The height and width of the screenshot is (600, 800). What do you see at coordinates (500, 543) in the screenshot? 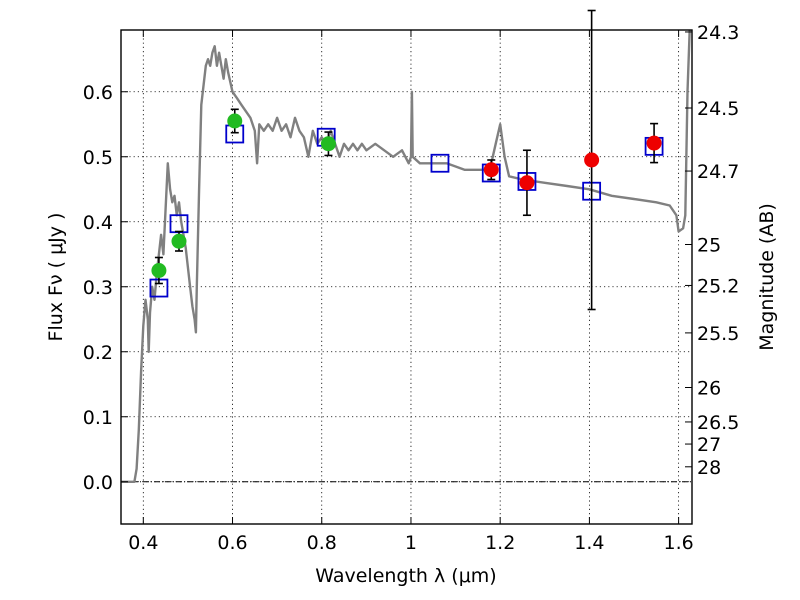
I see `x-tick-label: 1.2` at bounding box center [500, 543].